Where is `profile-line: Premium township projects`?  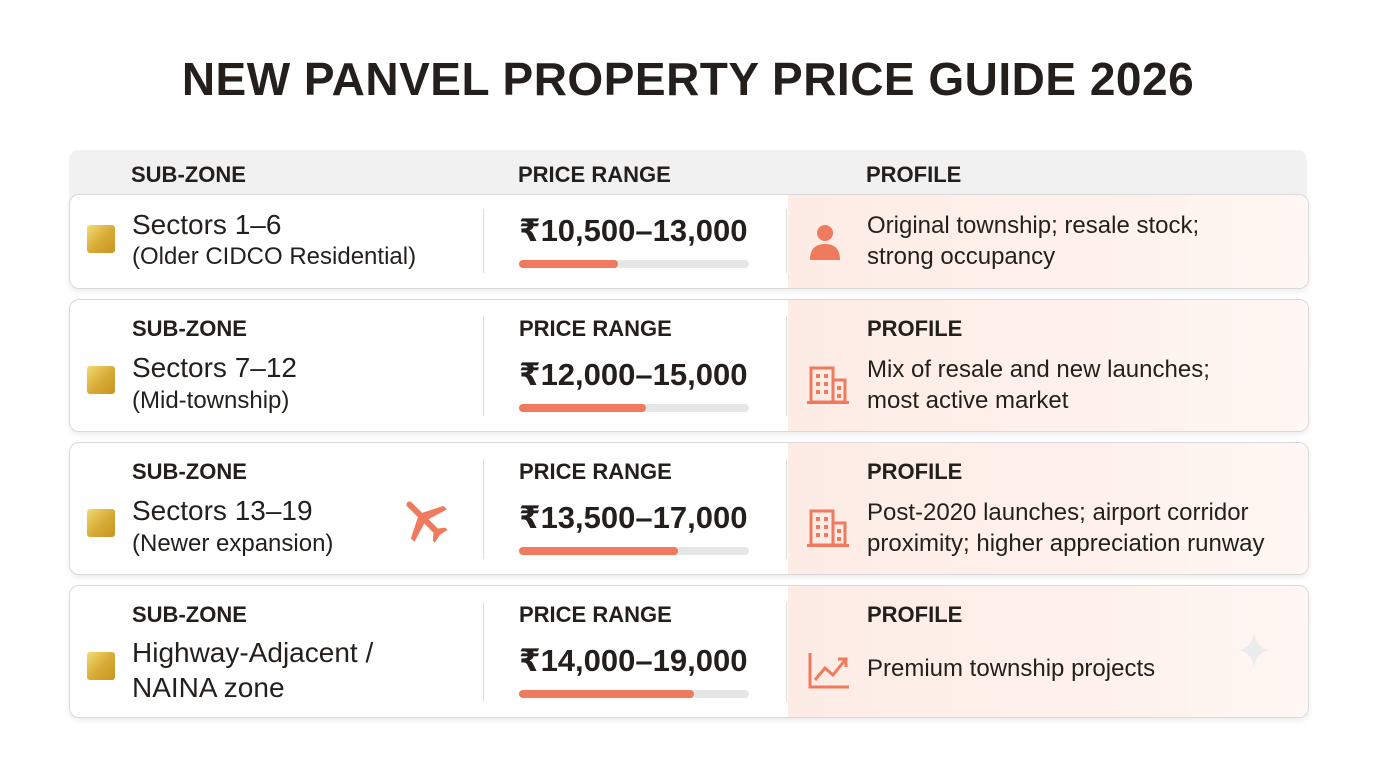 profile-line: Premium township projects is located at coordinates (1011, 668).